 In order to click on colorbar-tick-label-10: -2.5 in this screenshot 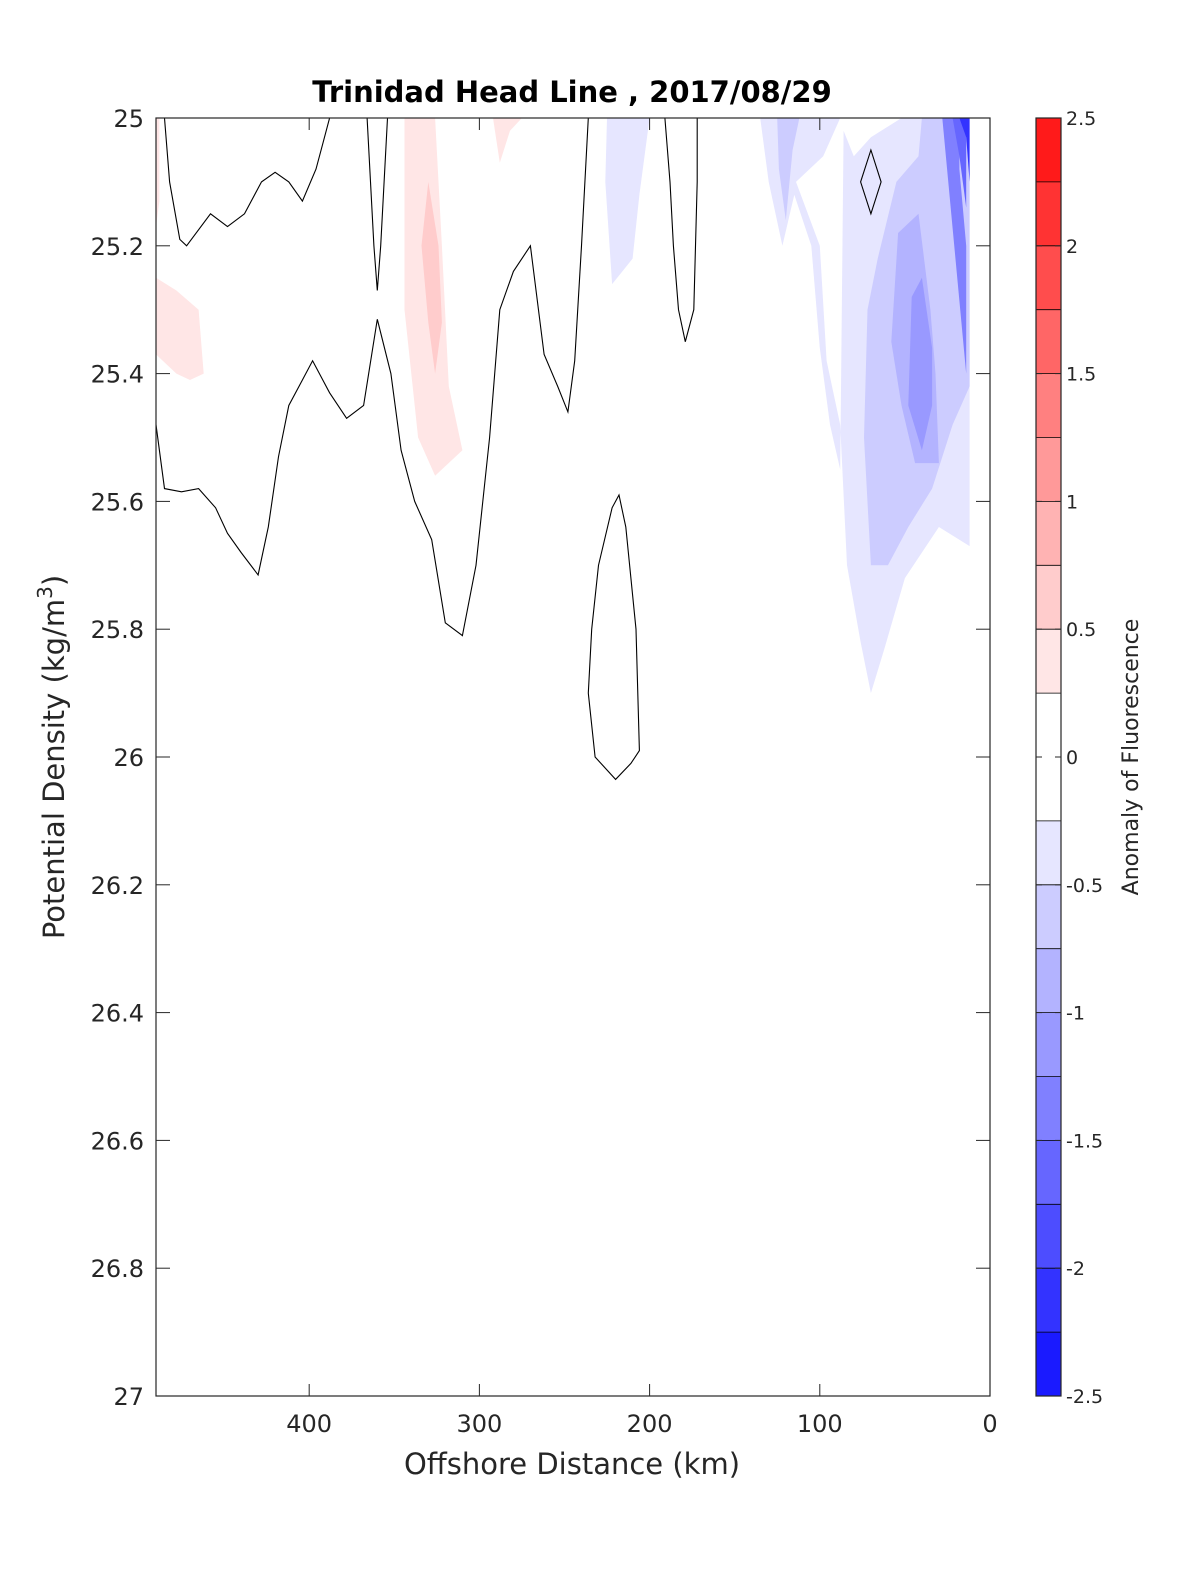, I will do `click(1084, 1397)`.